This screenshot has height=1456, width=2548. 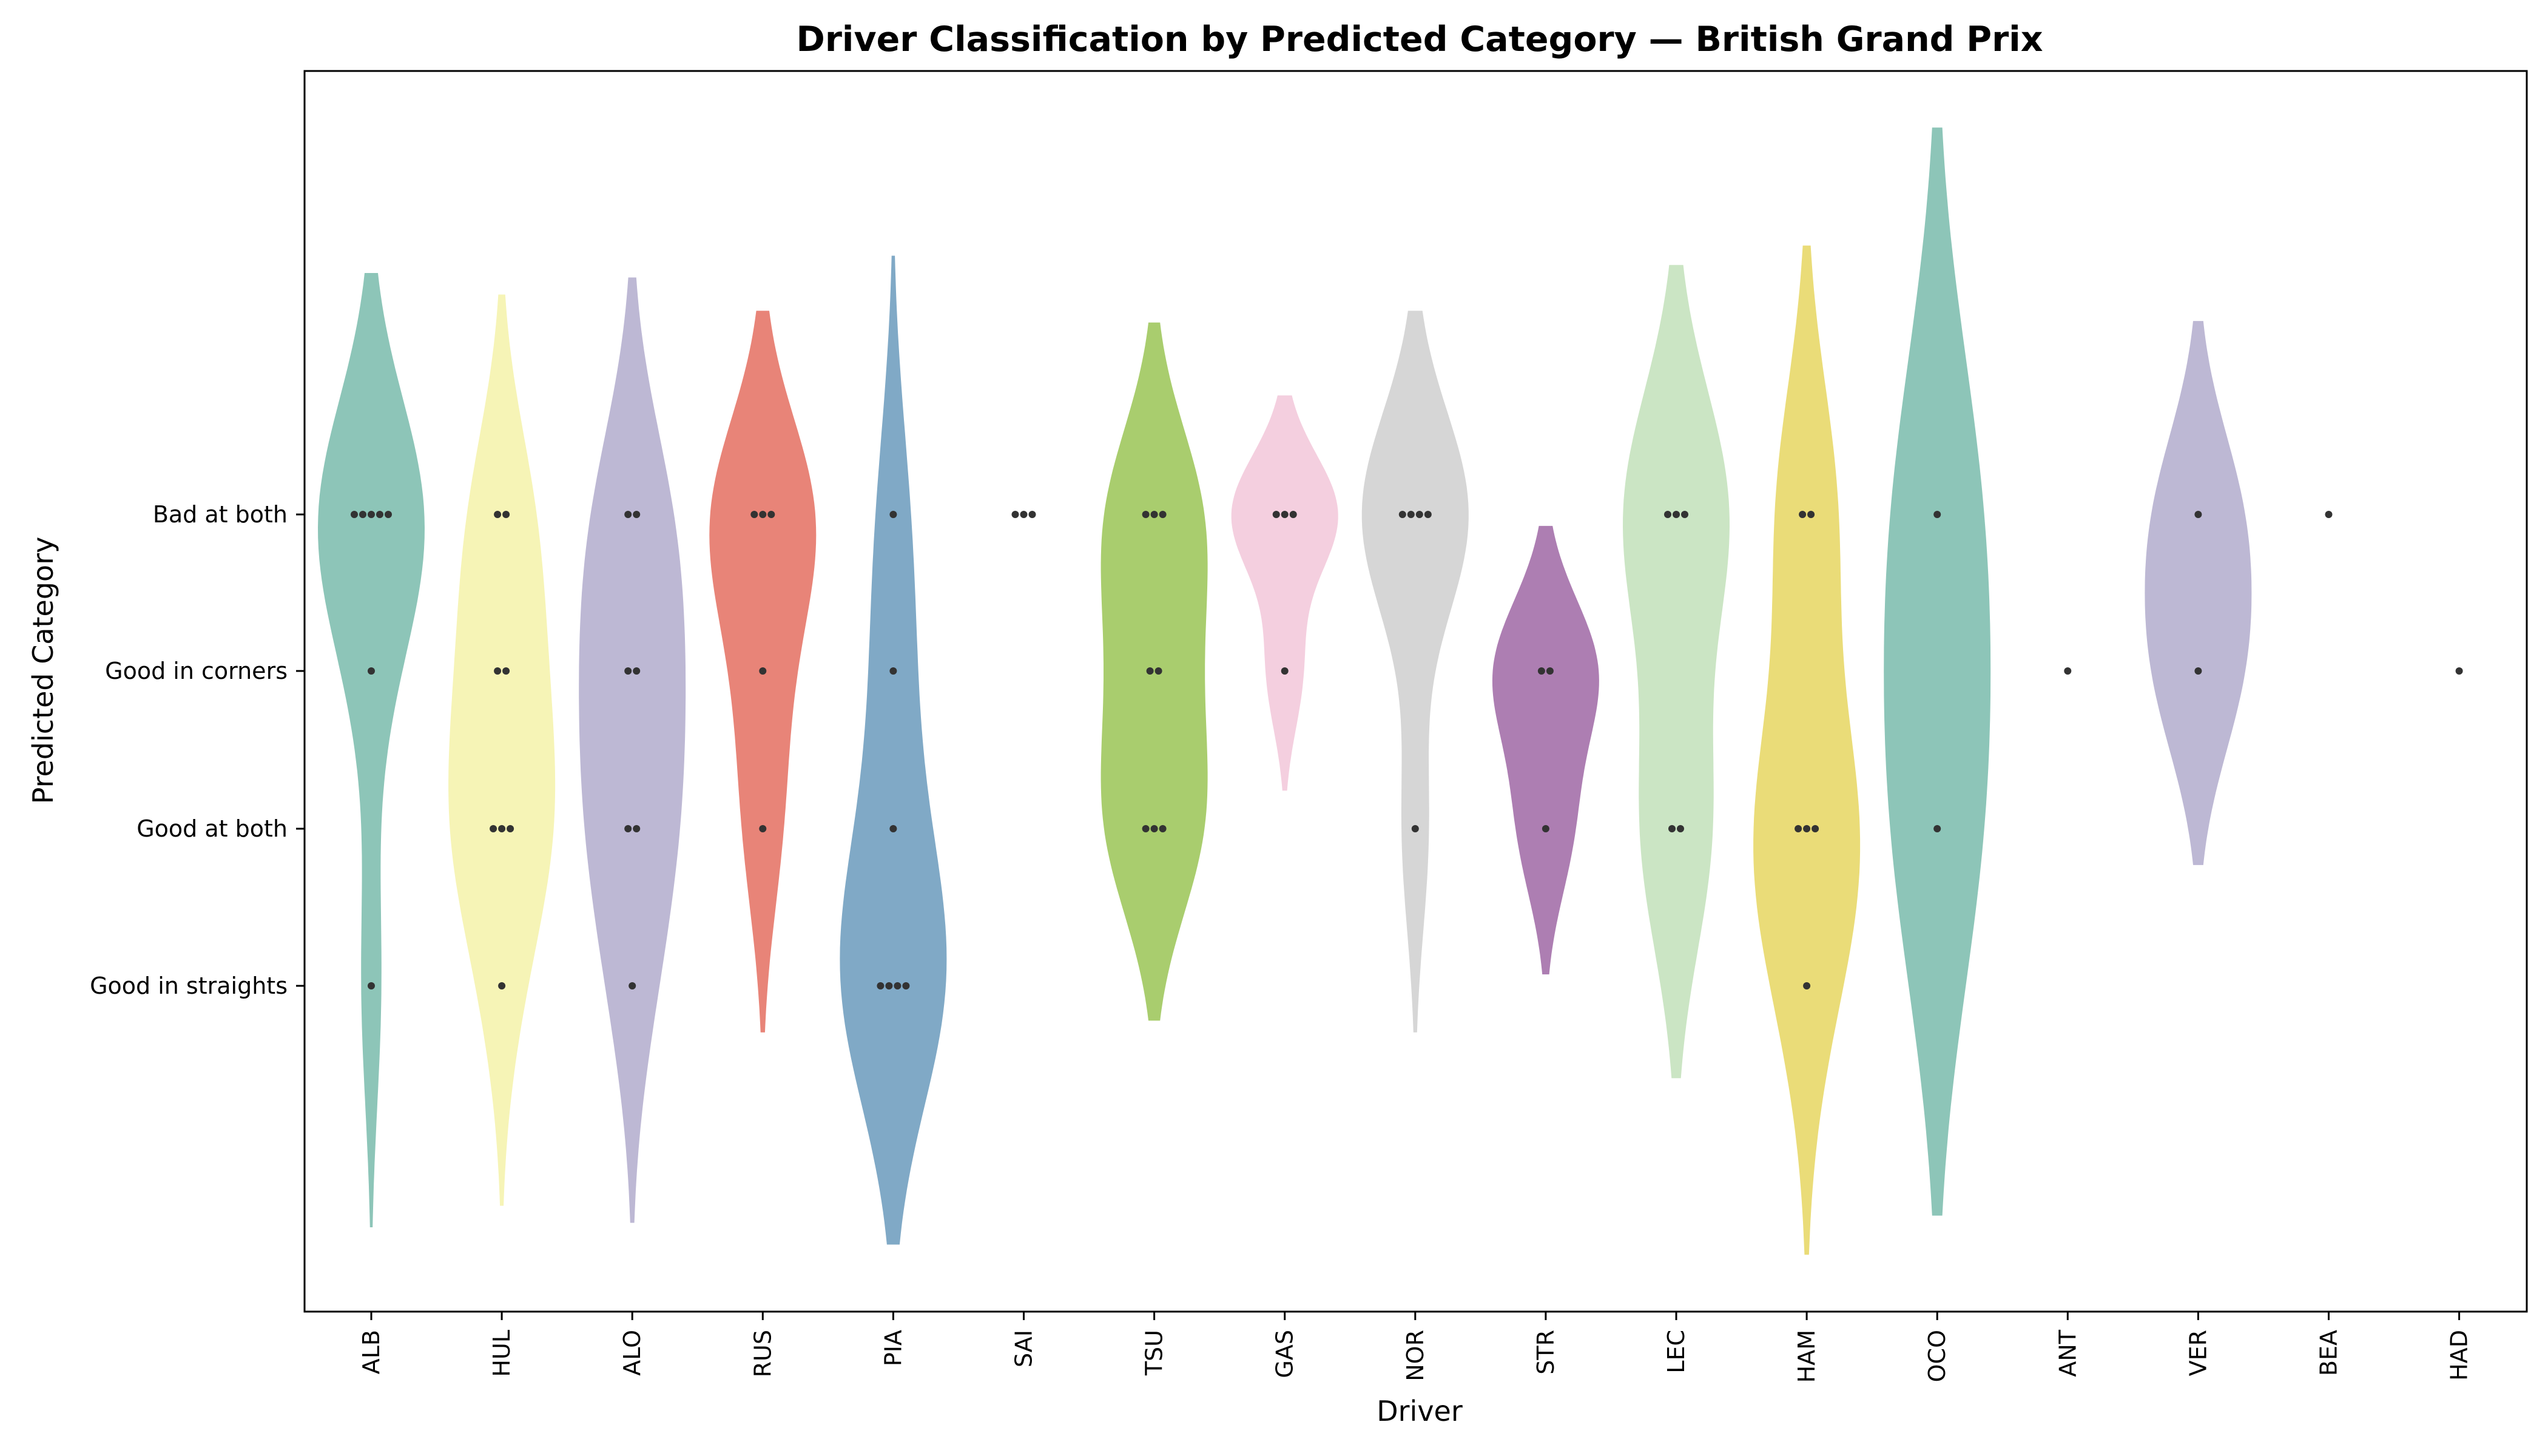 I want to click on point-gas-good-in-corners, so click(x=1285, y=671).